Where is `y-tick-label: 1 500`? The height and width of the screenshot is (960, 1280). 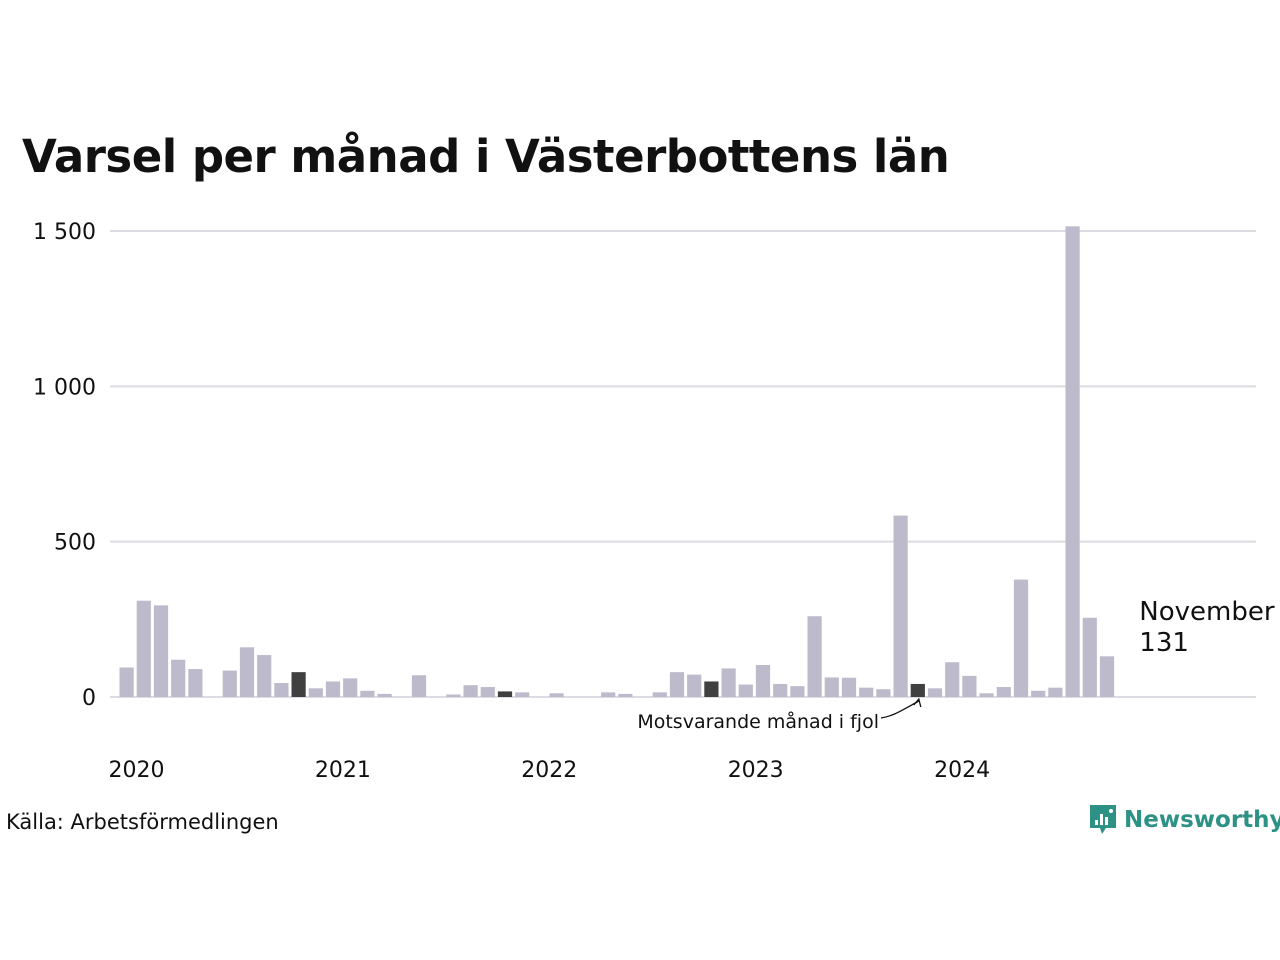
y-tick-label: 1 500 is located at coordinates (64, 232).